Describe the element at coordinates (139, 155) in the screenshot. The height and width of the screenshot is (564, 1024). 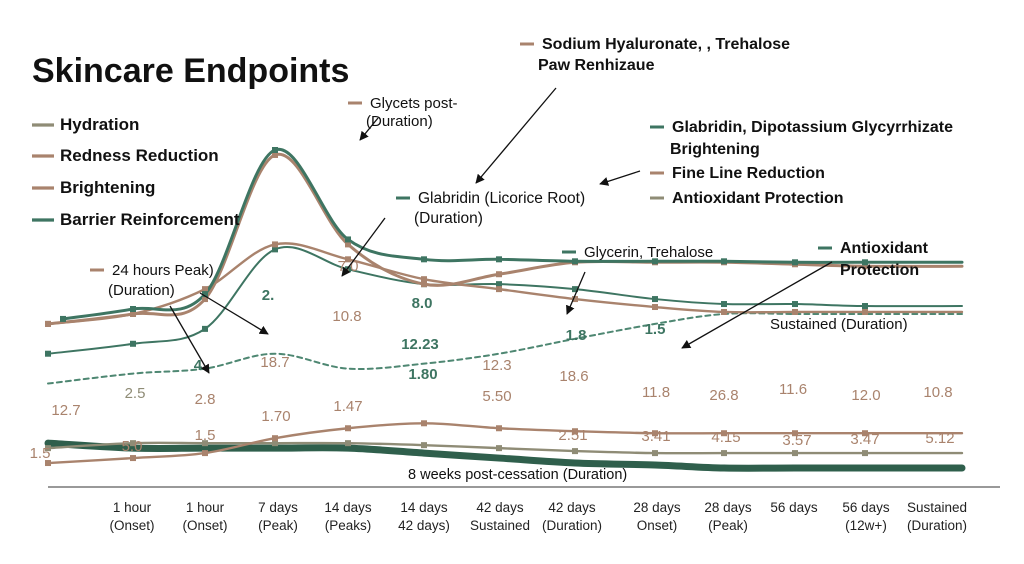
I see `legend-label: Redness Reduction` at that location.